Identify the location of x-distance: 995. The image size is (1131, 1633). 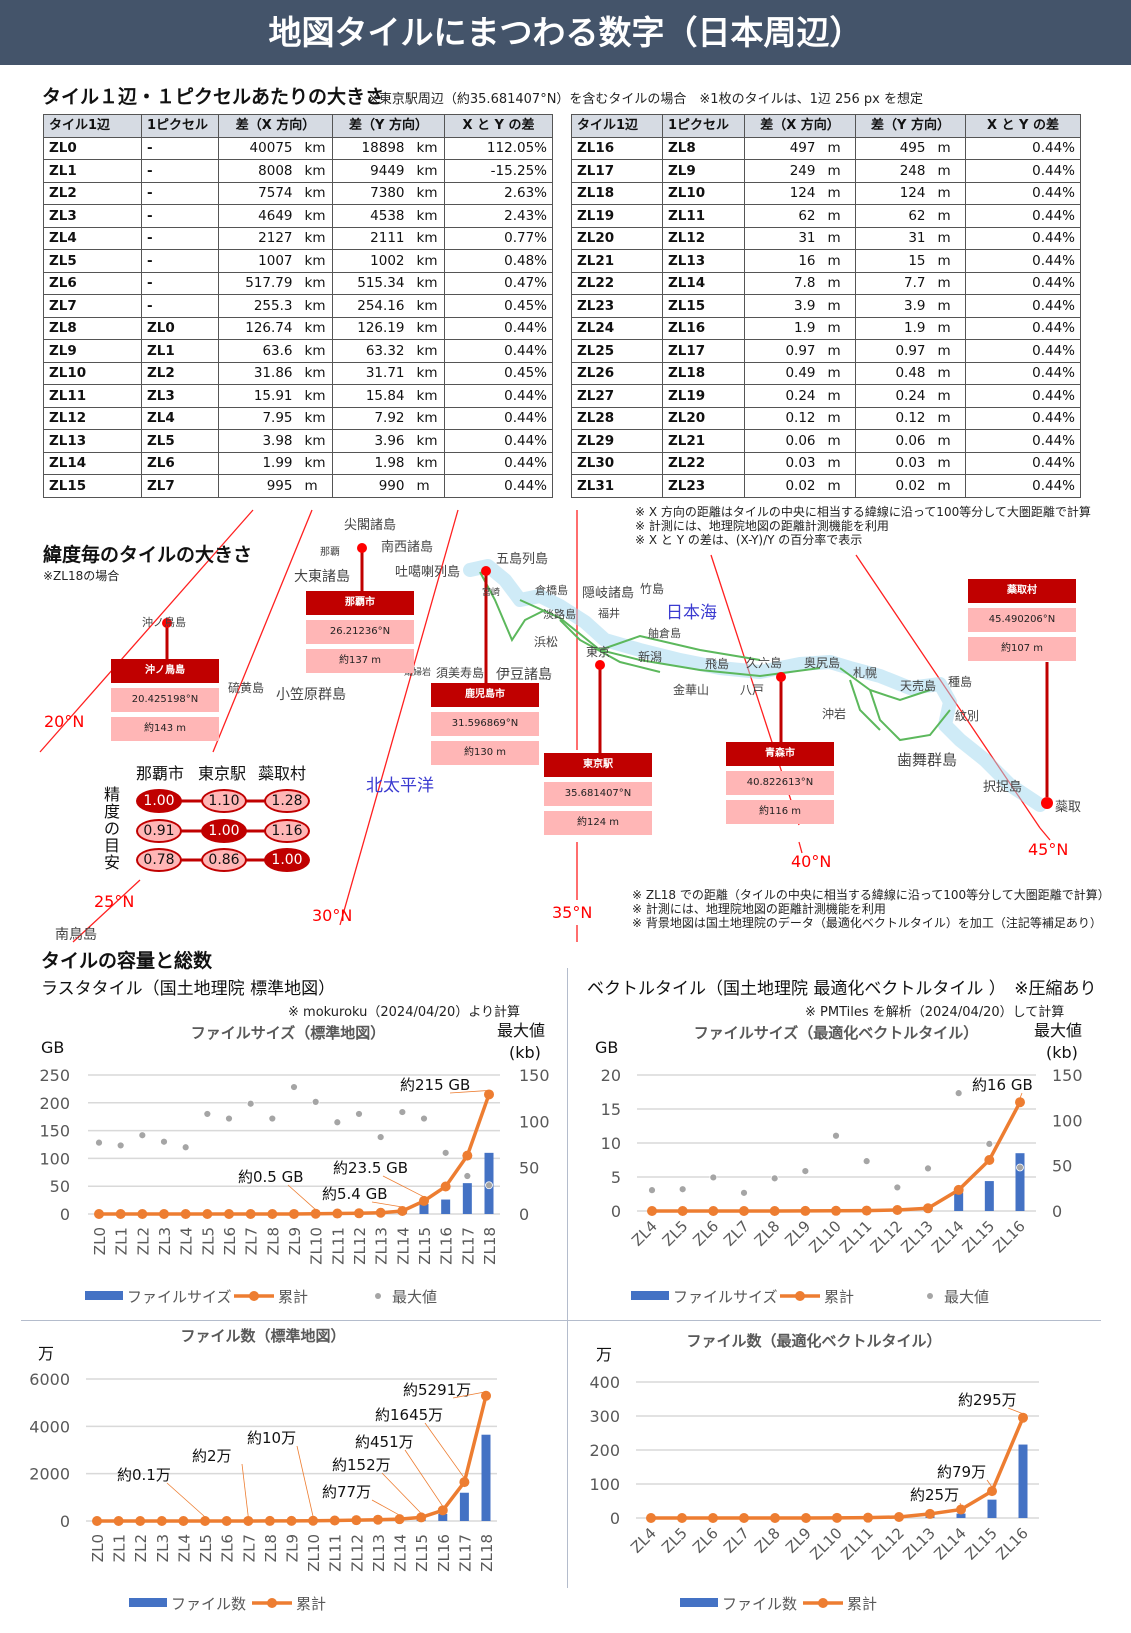
(256, 486).